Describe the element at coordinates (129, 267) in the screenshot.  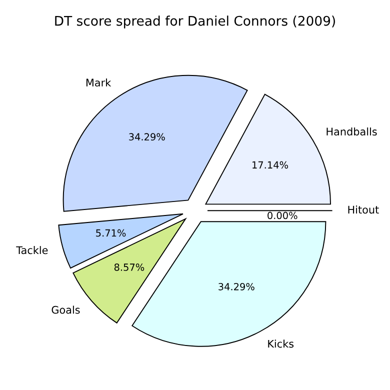
I see `data-label: 8.57%` at that location.